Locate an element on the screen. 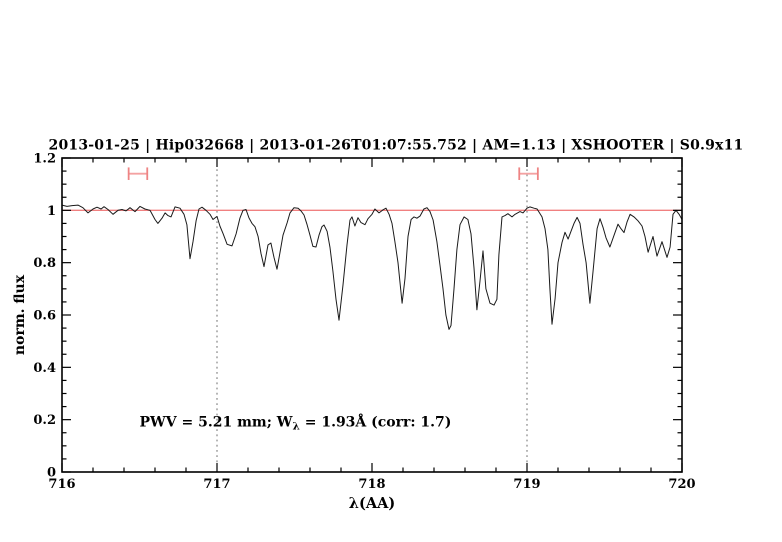 This screenshot has height=542, width=782. y-tick-label: 0.6 is located at coordinates (44, 316).